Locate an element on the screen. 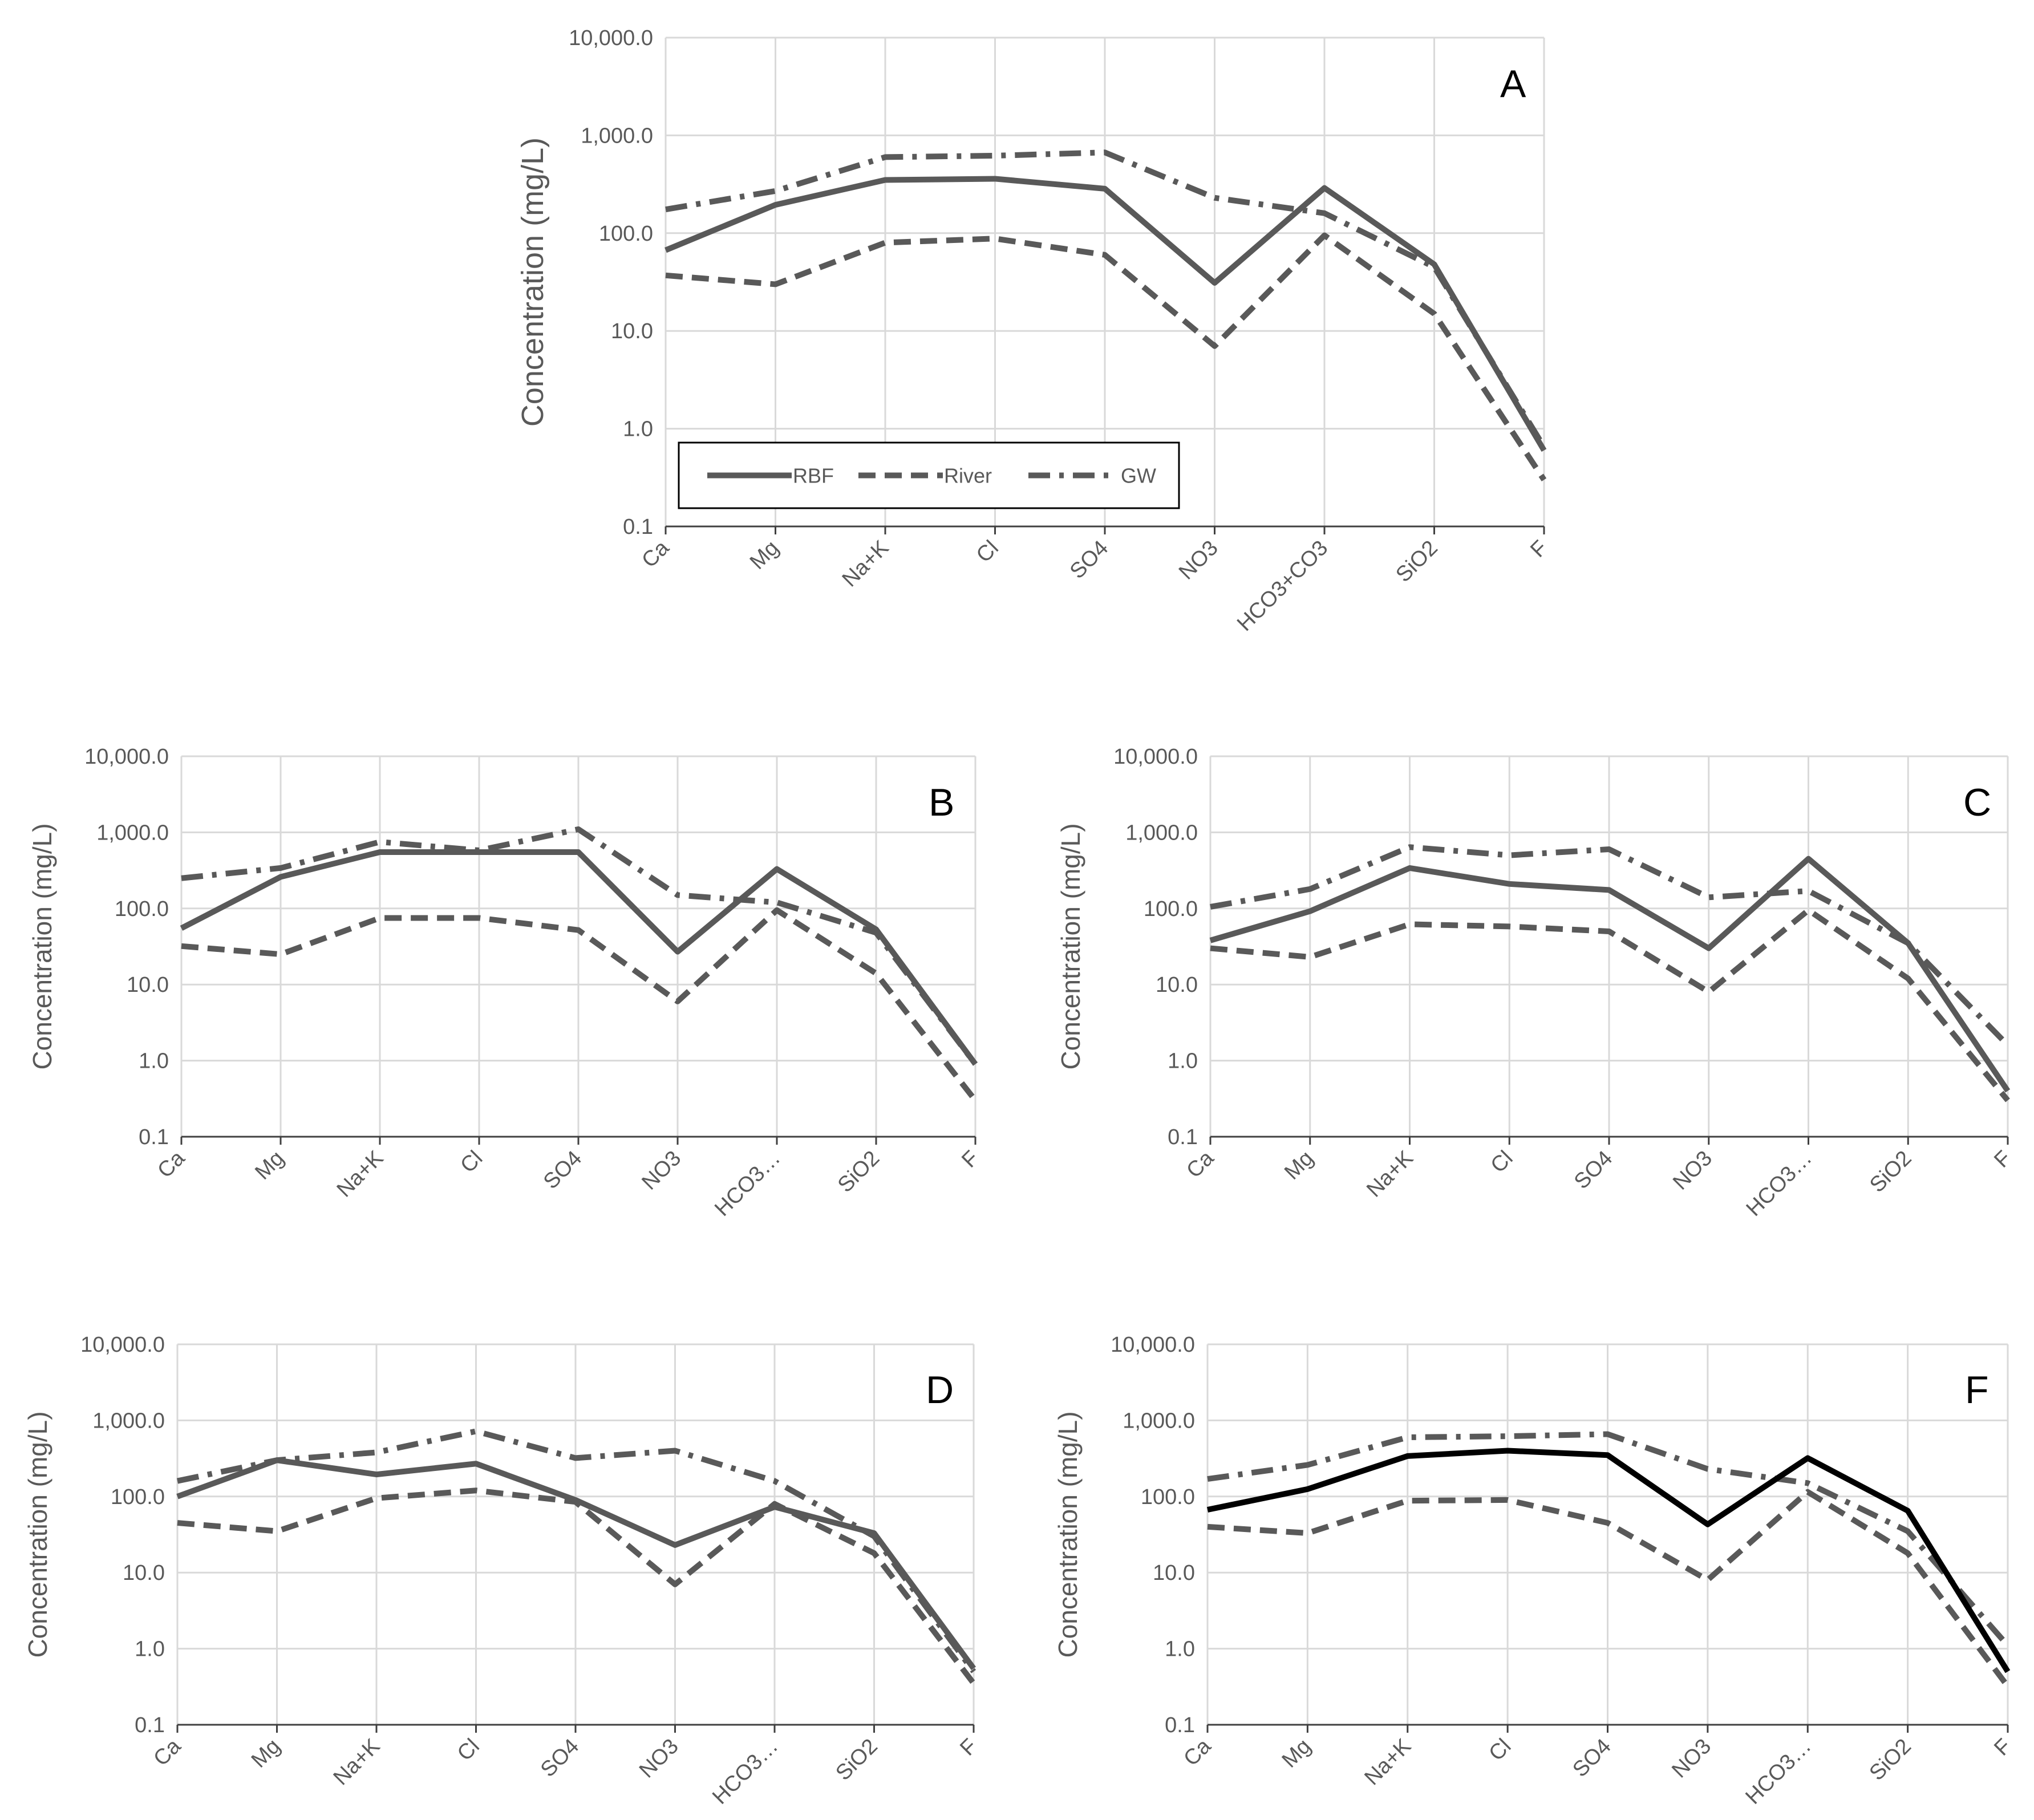  legend: RBF River GW is located at coordinates (929, 475).